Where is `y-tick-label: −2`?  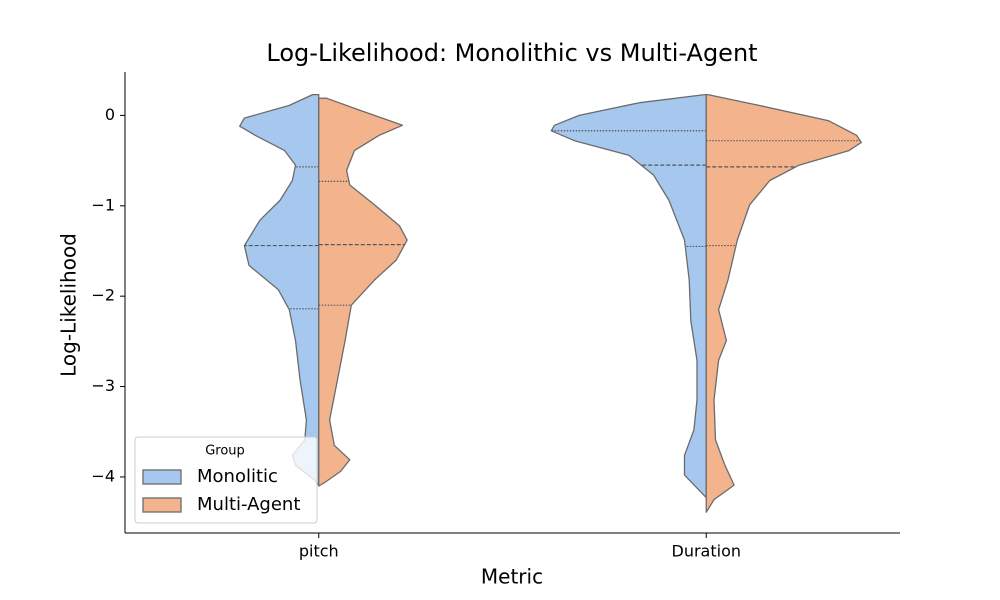 y-tick-label: −2 is located at coordinates (103, 295).